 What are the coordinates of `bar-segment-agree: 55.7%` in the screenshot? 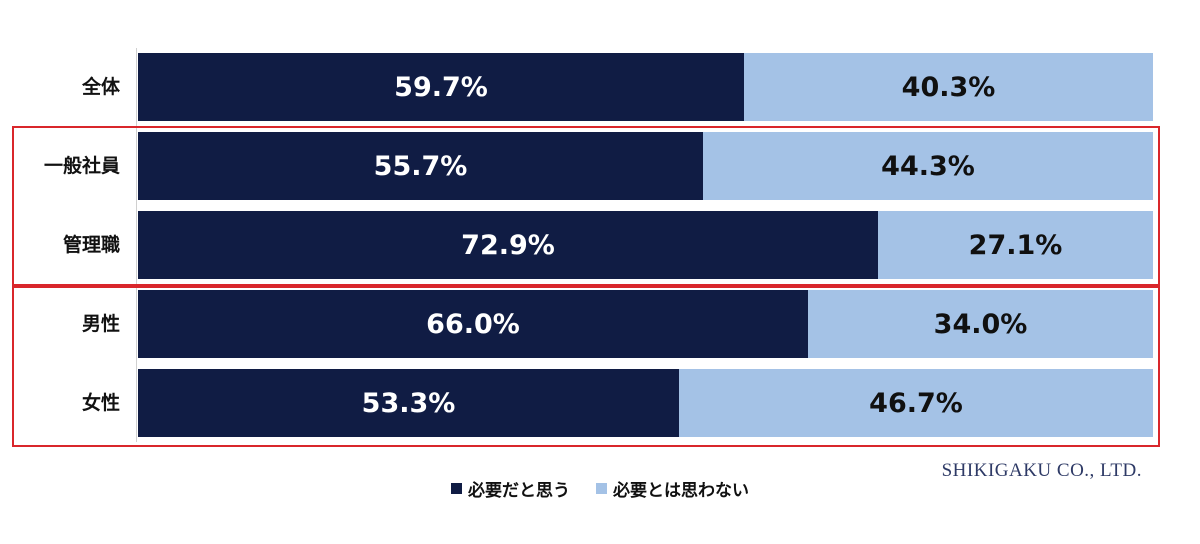 It's located at (420, 166).